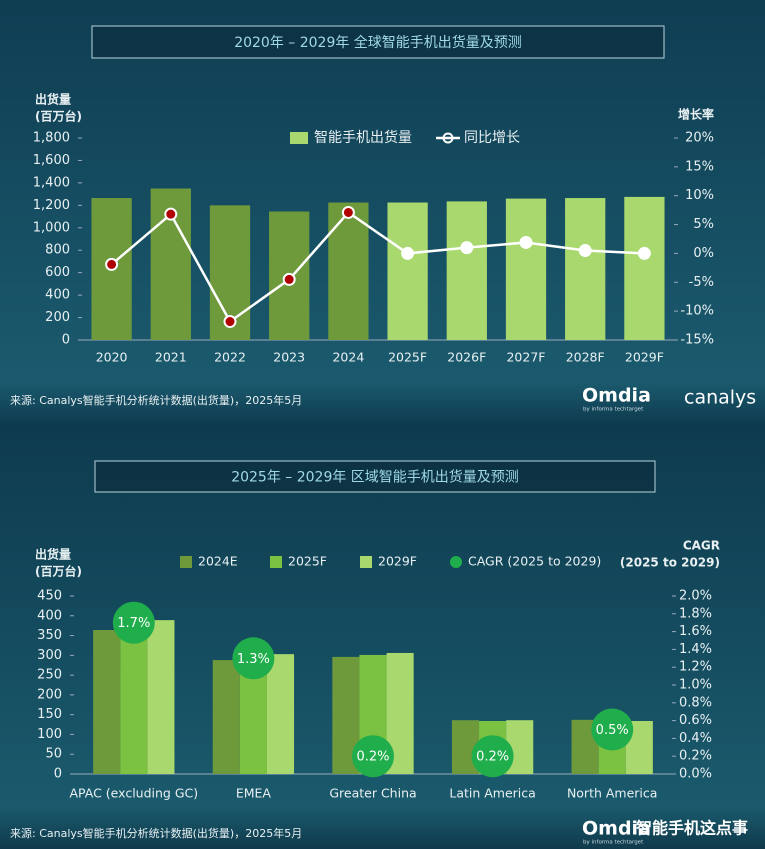 This screenshot has height=849, width=765. Describe the element at coordinates (289, 357) in the screenshot. I see `x-tick-label: 2023` at that location.